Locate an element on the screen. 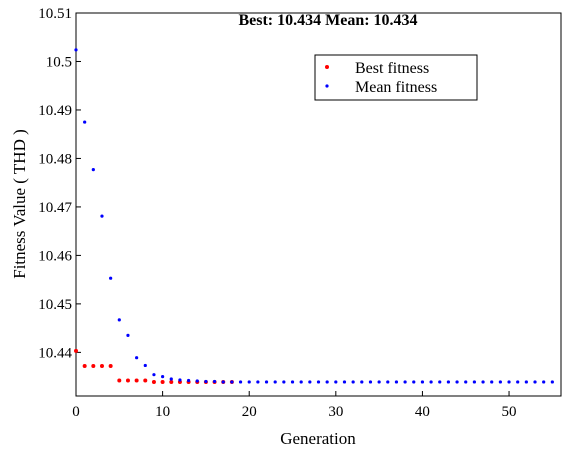 This screenshot has width=563, height=450. x-tick-label: 0 is located at coordinates (76, 412).